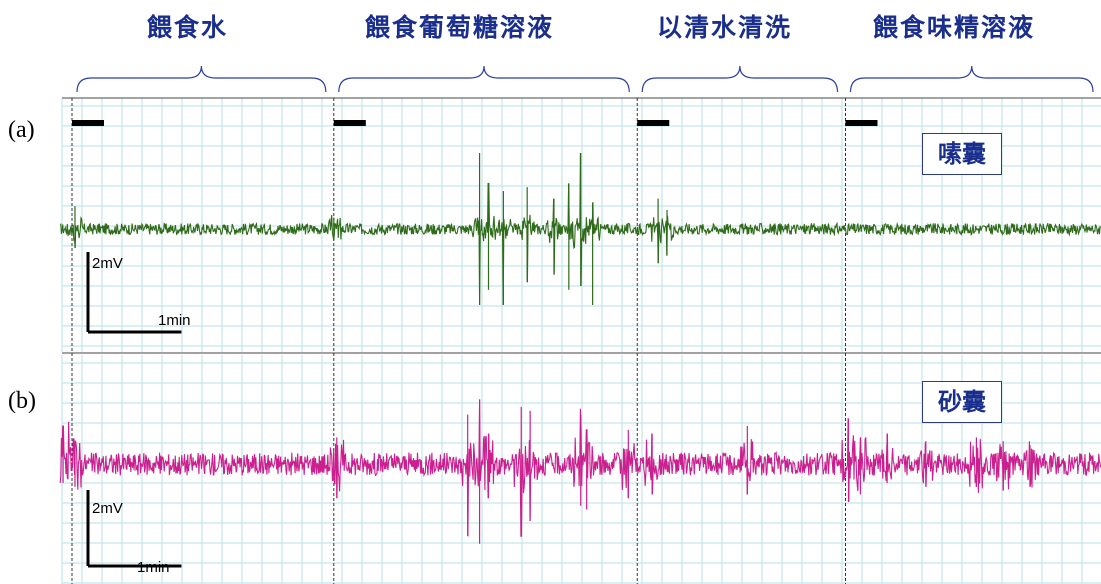  I want to click on scale-bars, so click(134, 410).